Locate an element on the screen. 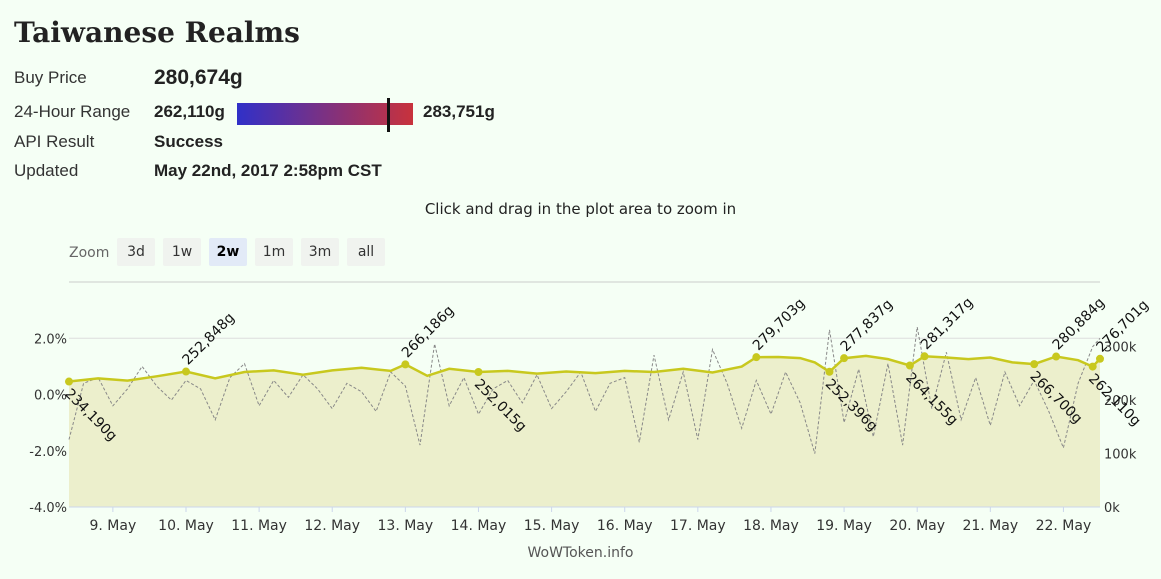  marker-label: 252,396g is located at coordinates (851, 405).